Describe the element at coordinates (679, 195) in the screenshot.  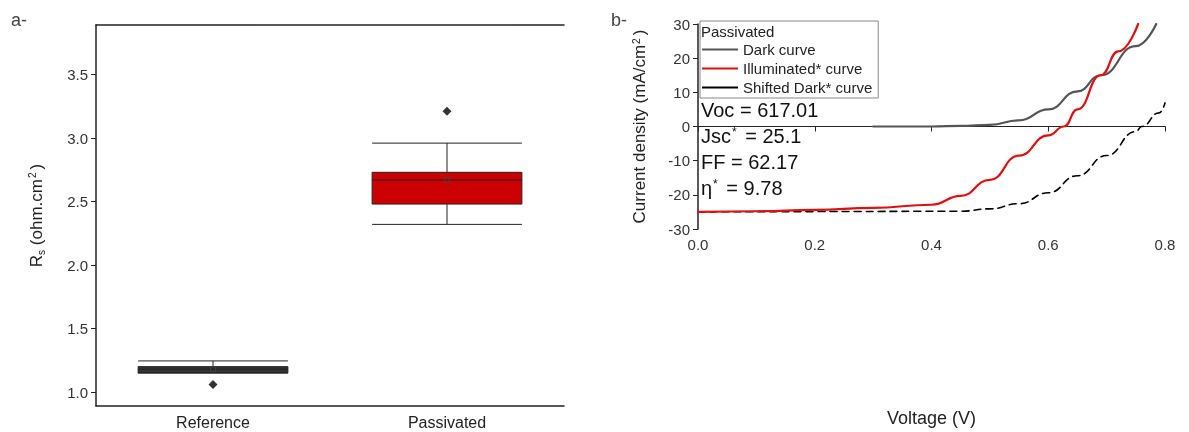
I see `y-tick-label: -20` at that location.